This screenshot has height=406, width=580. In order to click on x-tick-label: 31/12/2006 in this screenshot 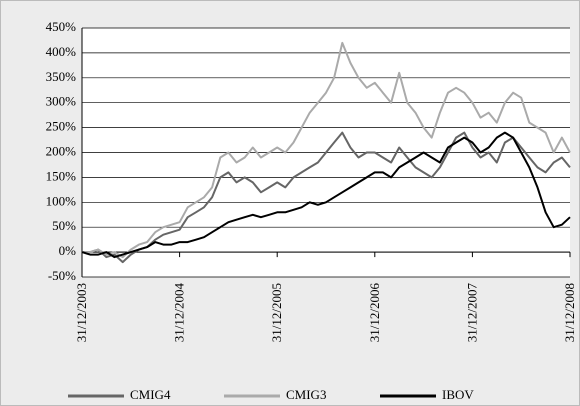, I will do `click(374, 313)`.